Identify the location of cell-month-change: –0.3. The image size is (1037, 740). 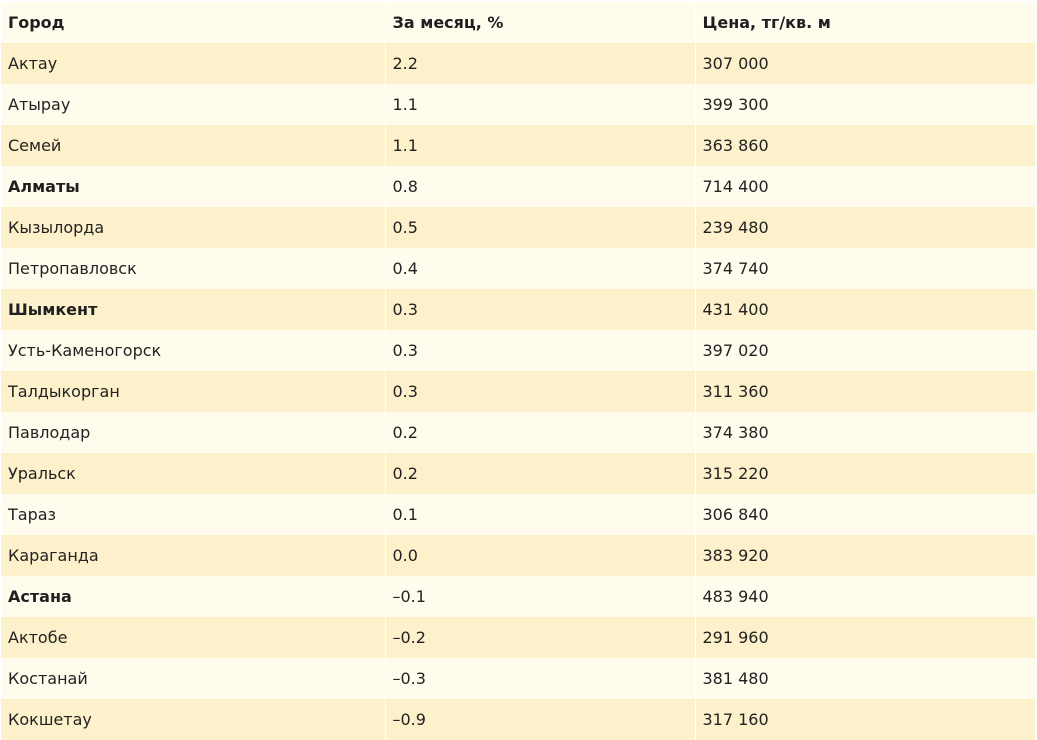
(539, 678).